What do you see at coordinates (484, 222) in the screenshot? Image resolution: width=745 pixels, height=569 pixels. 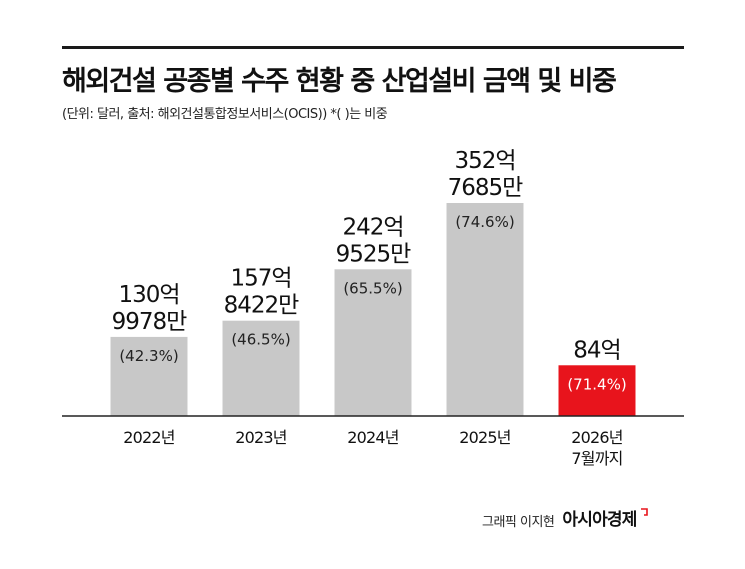 I see `share-label: (74.6%)` at bounding box center [484, 222].